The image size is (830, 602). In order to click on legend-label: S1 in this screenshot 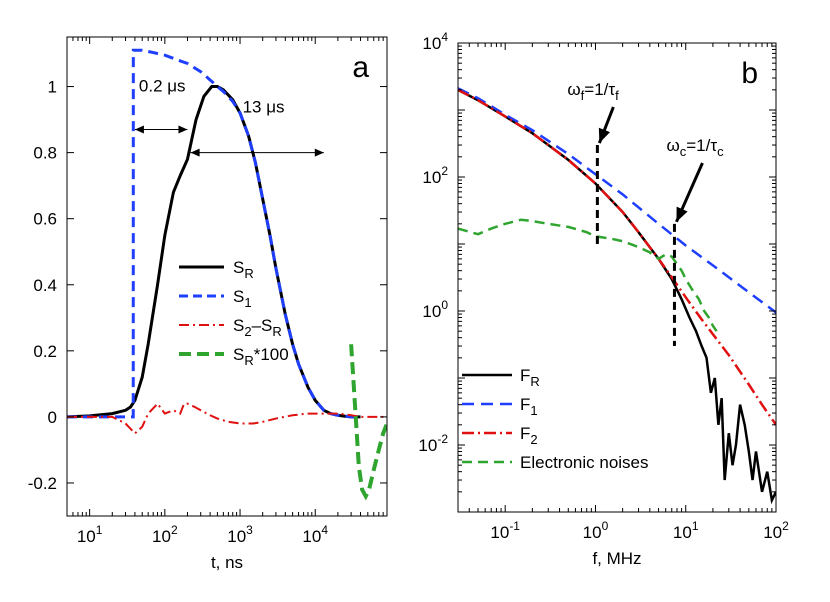, I will do `click(242, 298)`.